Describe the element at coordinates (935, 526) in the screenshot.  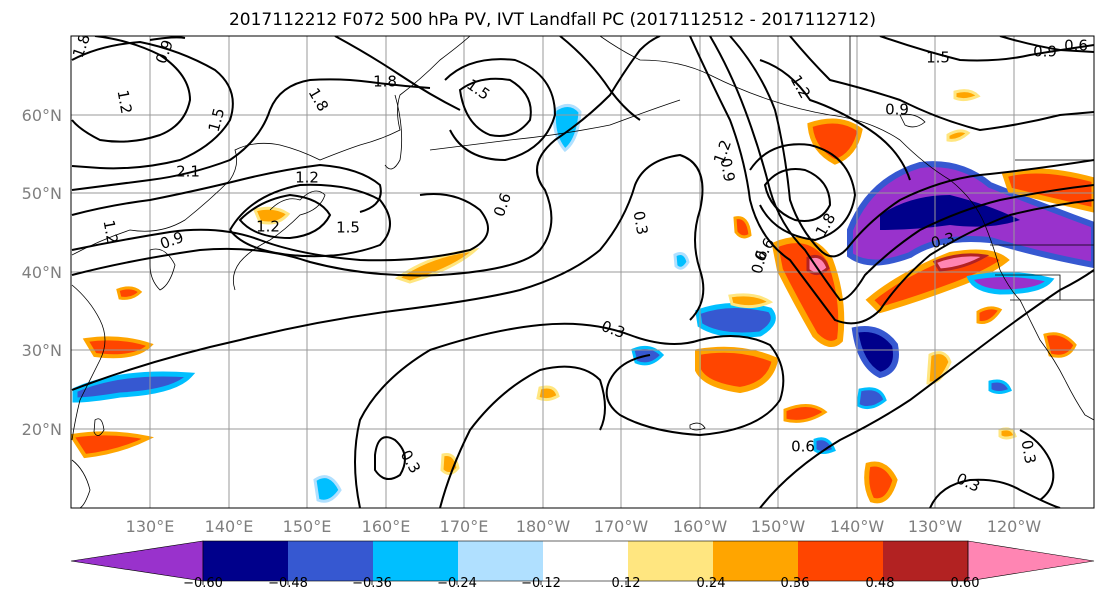
I see `longitude-label: 130°W` at that location.